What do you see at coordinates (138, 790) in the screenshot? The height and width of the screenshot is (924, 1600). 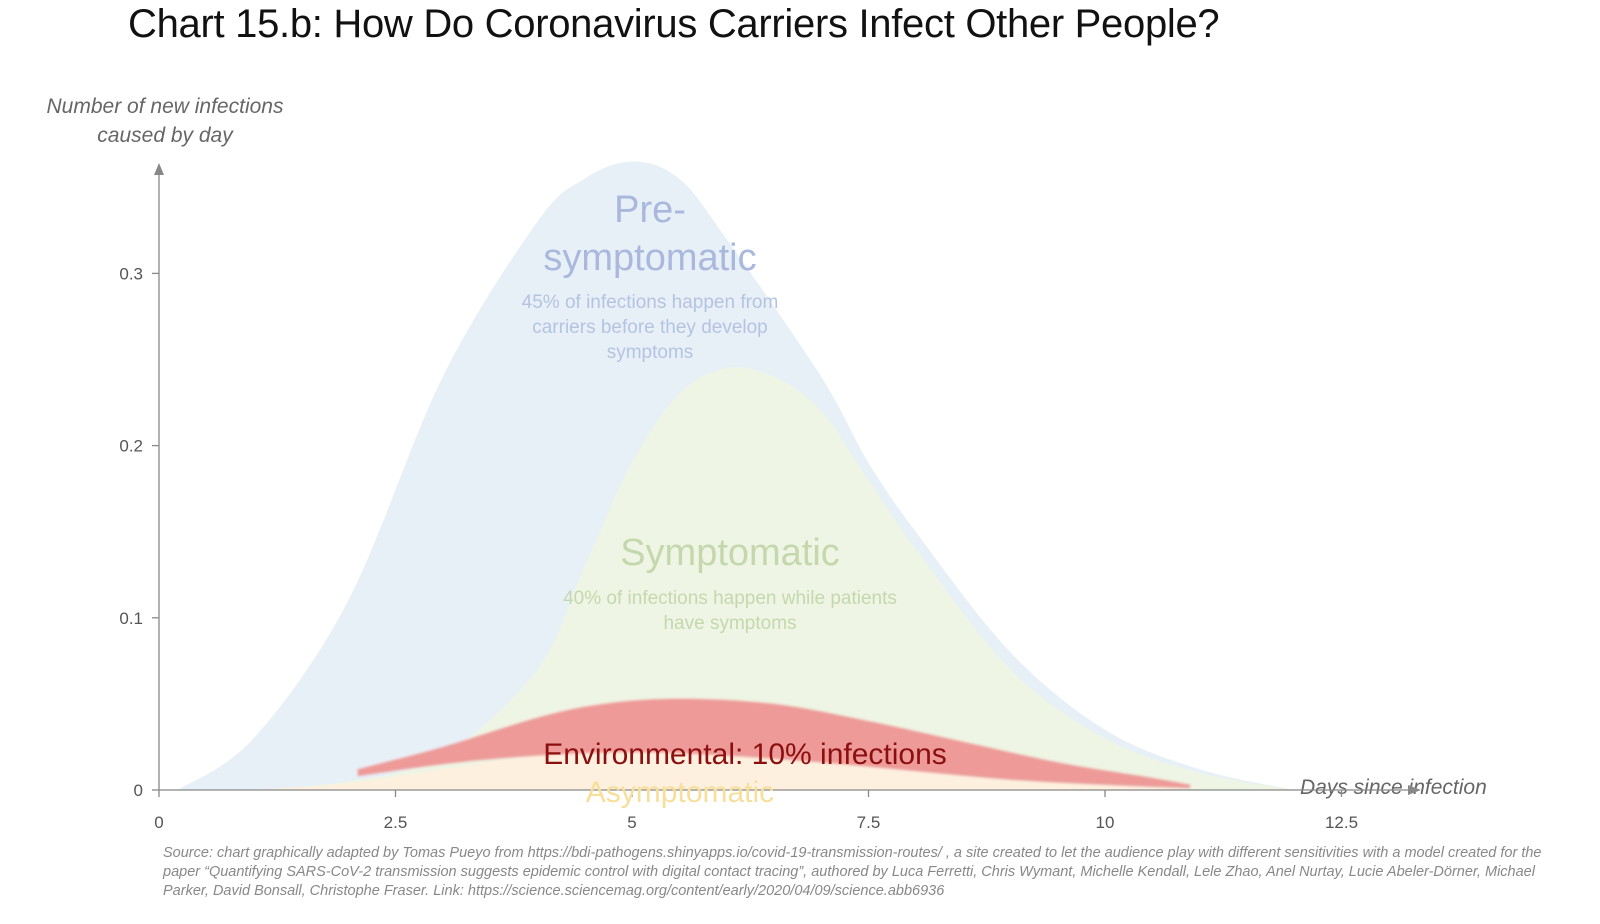 I see `y-tick-label: 0` at bounding box center [138, 790].